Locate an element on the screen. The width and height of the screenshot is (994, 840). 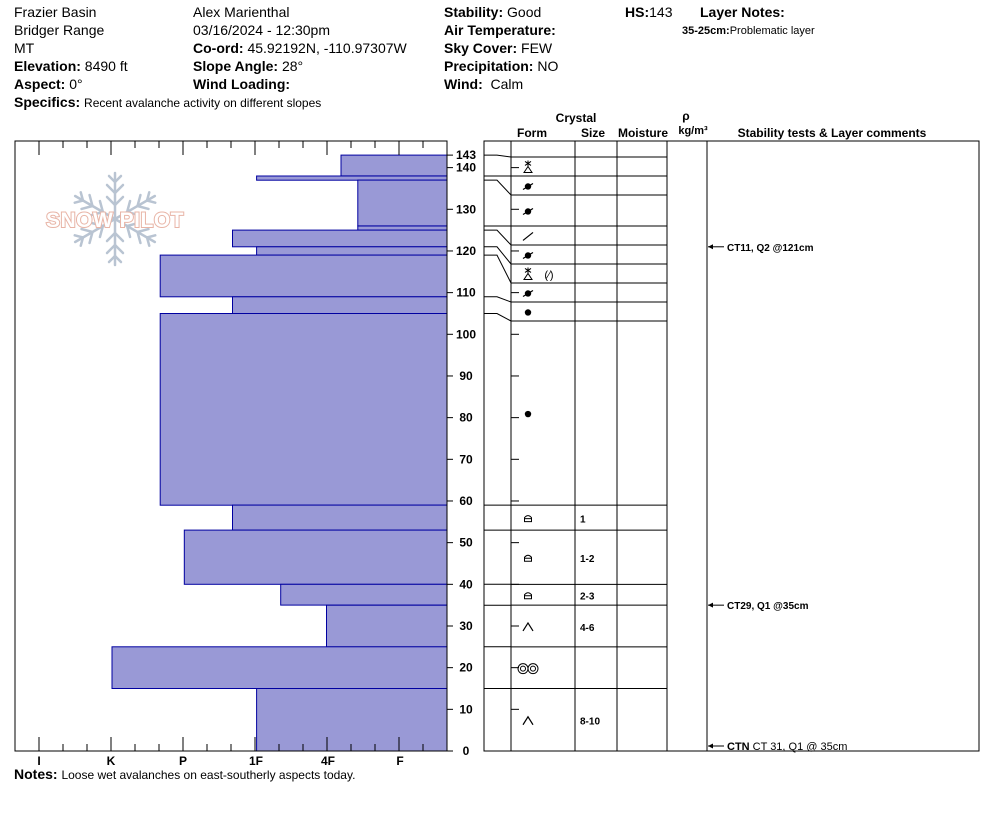
depth-tick-label: 50 is located at coordinates (466, 543).